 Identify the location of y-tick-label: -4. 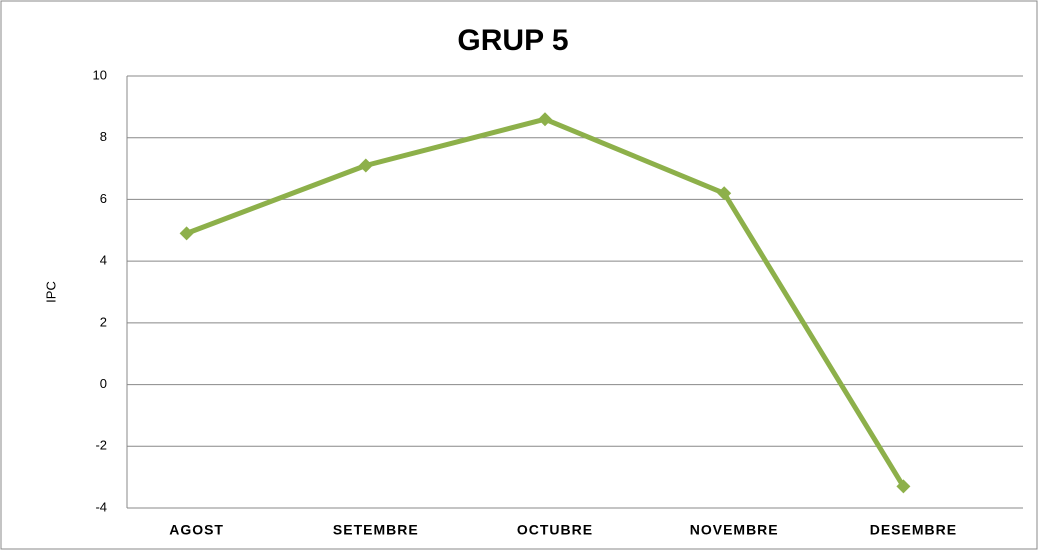
(101, 506).